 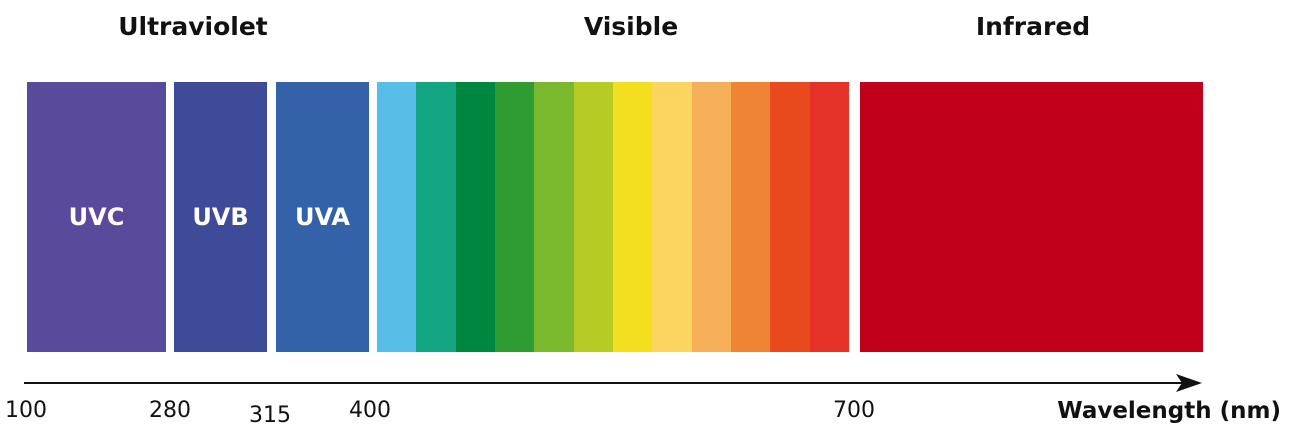 What do you see at coordinates (1169, 411) in the screenshot?
I see `axis-title: Wavelength (nm)` at bounding box center [1169, 411].